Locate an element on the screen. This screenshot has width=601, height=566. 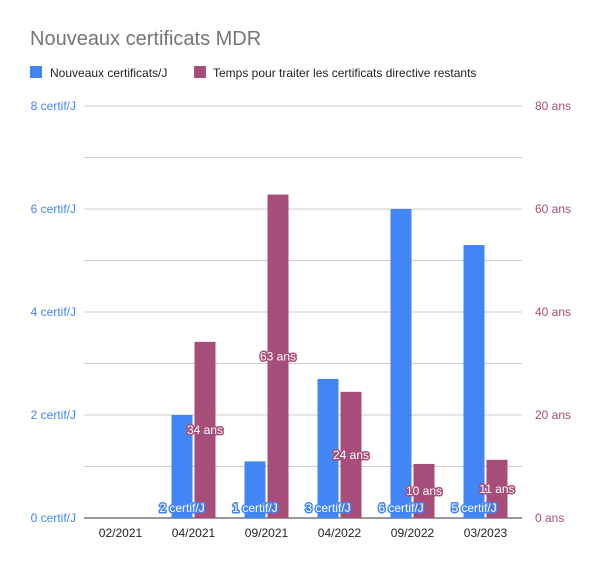
y-right-tick-label: 40 ans is located at coordinates (553, 312).